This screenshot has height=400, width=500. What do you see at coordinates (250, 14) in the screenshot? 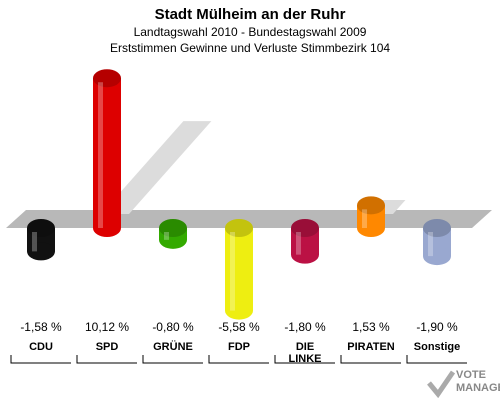
I see `chart-title: Stadt Mülheim an der Ruhr` at bounding box center [250, 14].